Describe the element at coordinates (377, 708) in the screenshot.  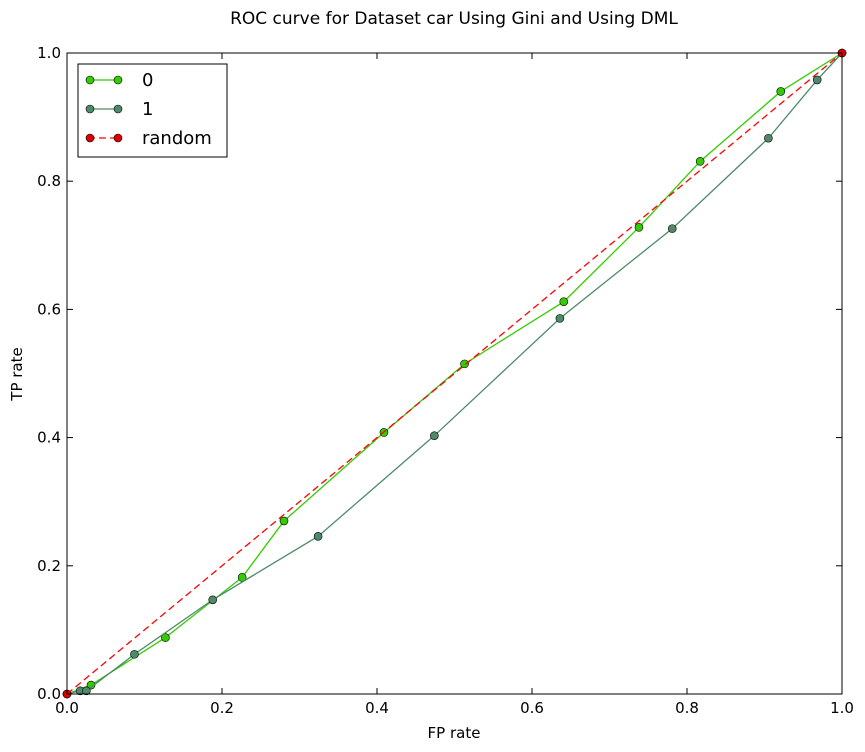
I see `x-tick-label: 0.4` at that location.